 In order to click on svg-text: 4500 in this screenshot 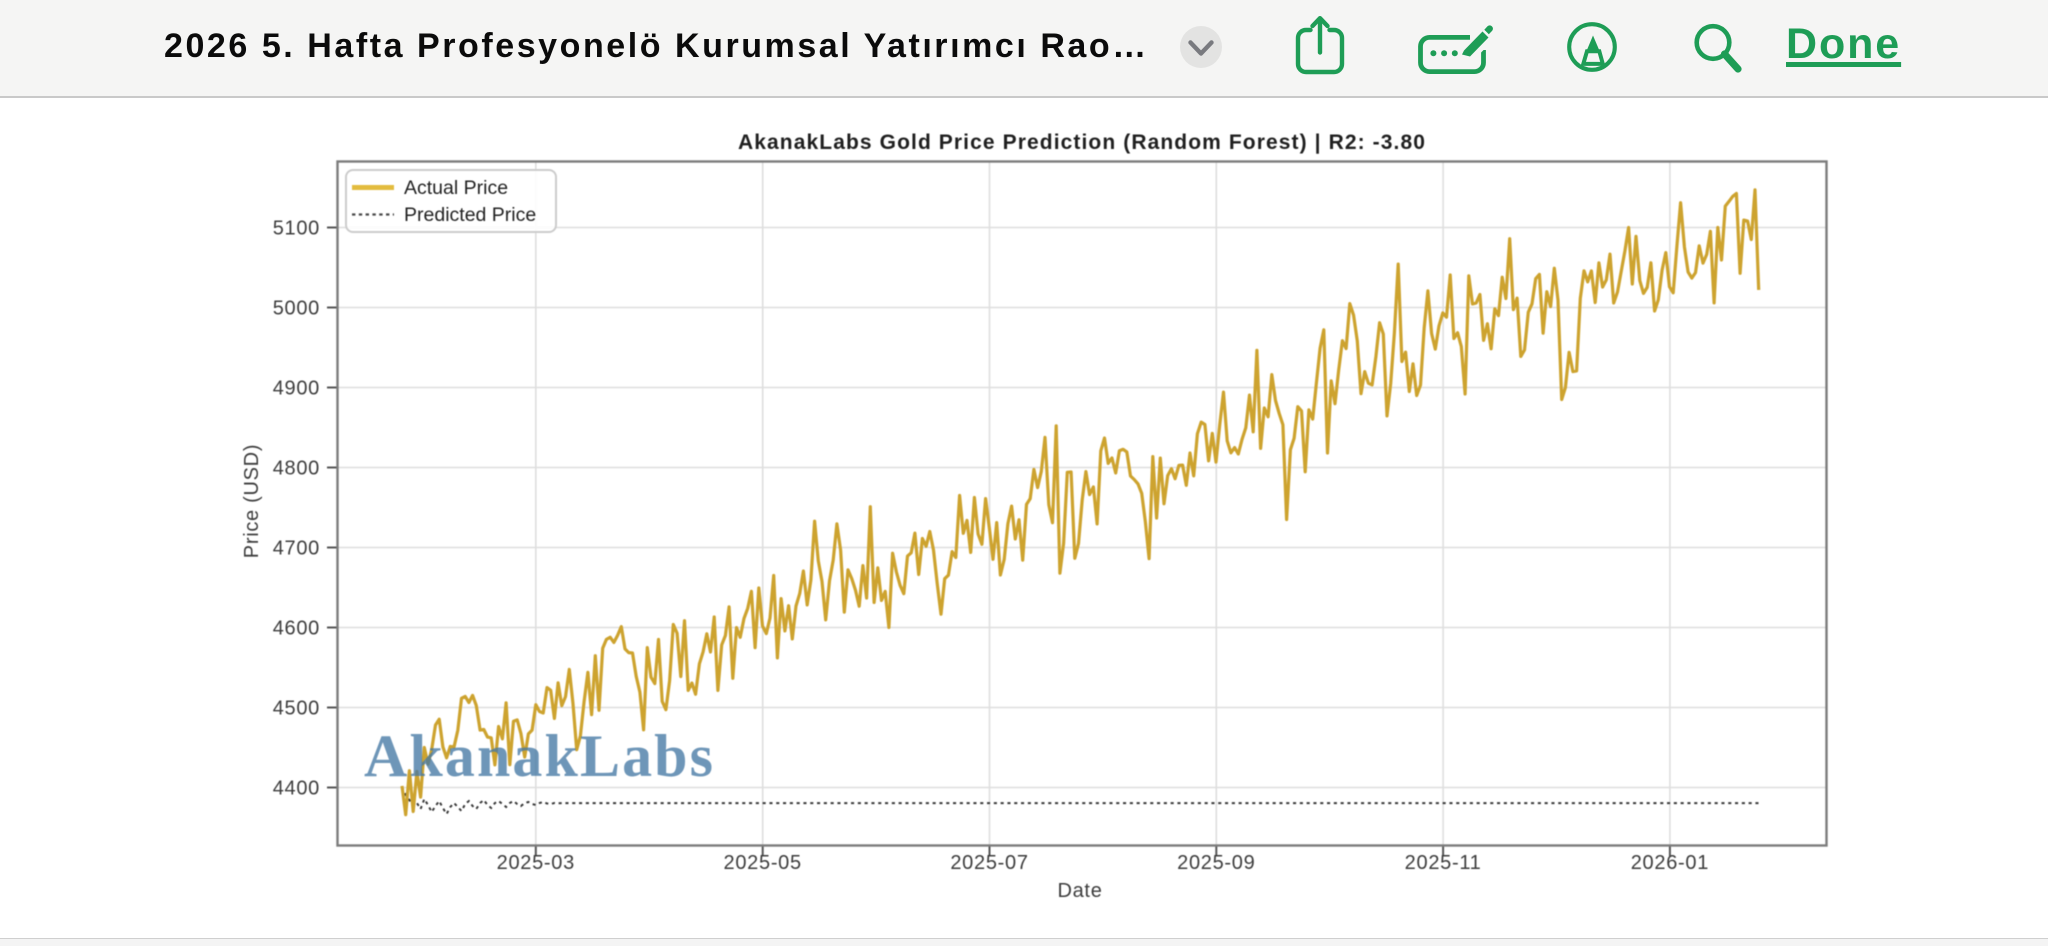, I will do `click(296, 709)`.